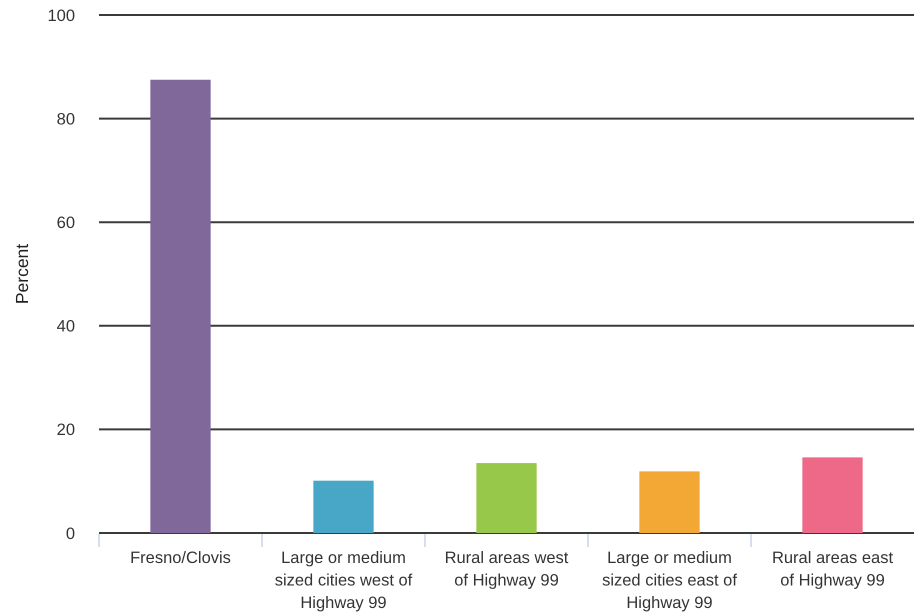  I want to click on y-tick-label: 100, so click(61, 15).